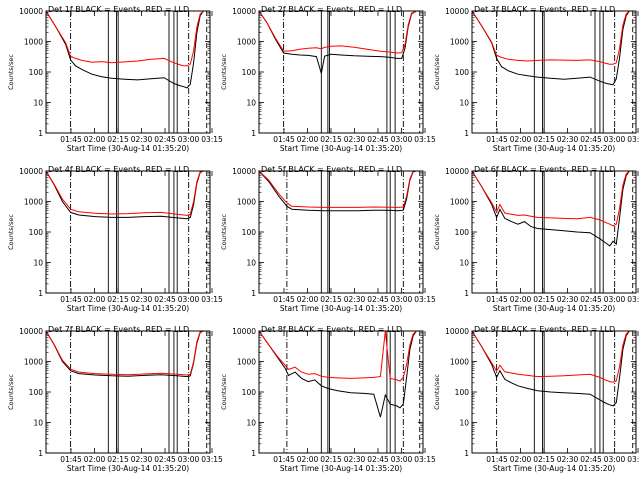 Image resolution: width=640 pixels, height=480 pixels. I want to click on panel-title: Det 6f BLACK = Events, RED = LLD, so click(544, 169).